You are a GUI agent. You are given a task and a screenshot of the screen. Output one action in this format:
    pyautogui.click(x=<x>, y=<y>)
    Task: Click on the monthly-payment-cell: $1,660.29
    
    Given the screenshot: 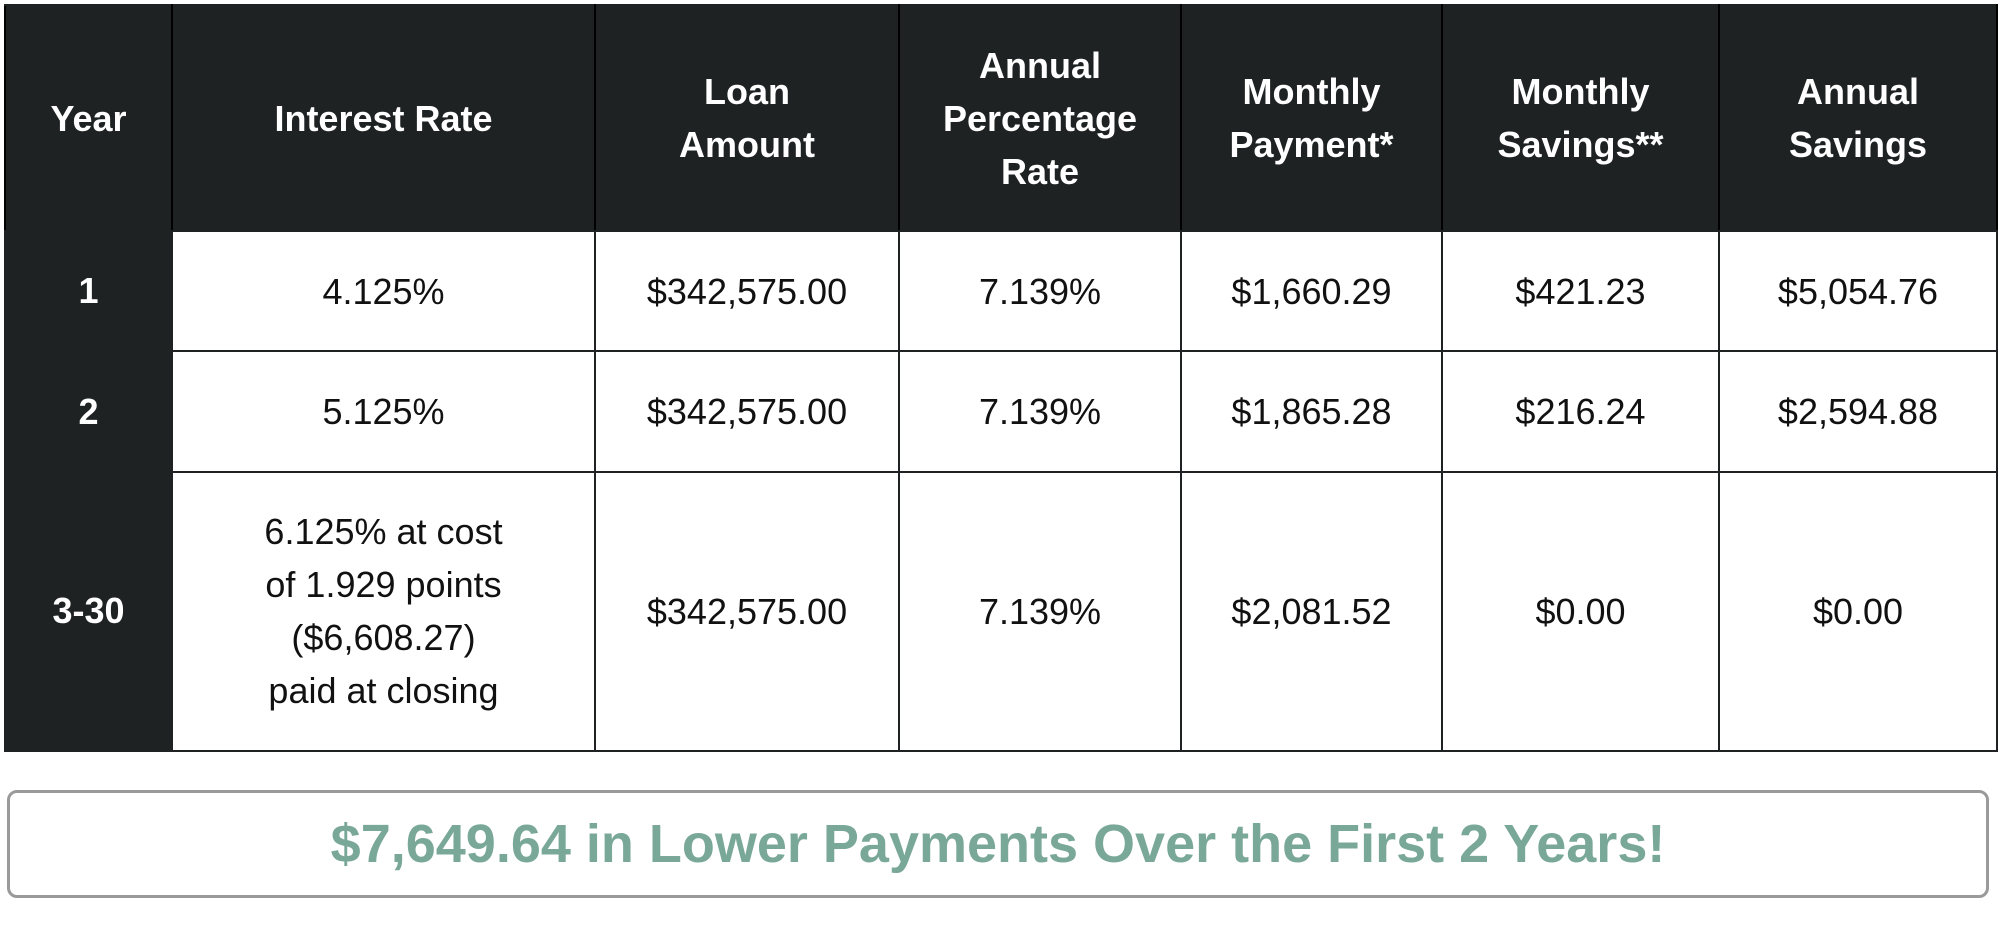 What is the action you would take?
    pyautogui.click(x=1311, y=291)
    